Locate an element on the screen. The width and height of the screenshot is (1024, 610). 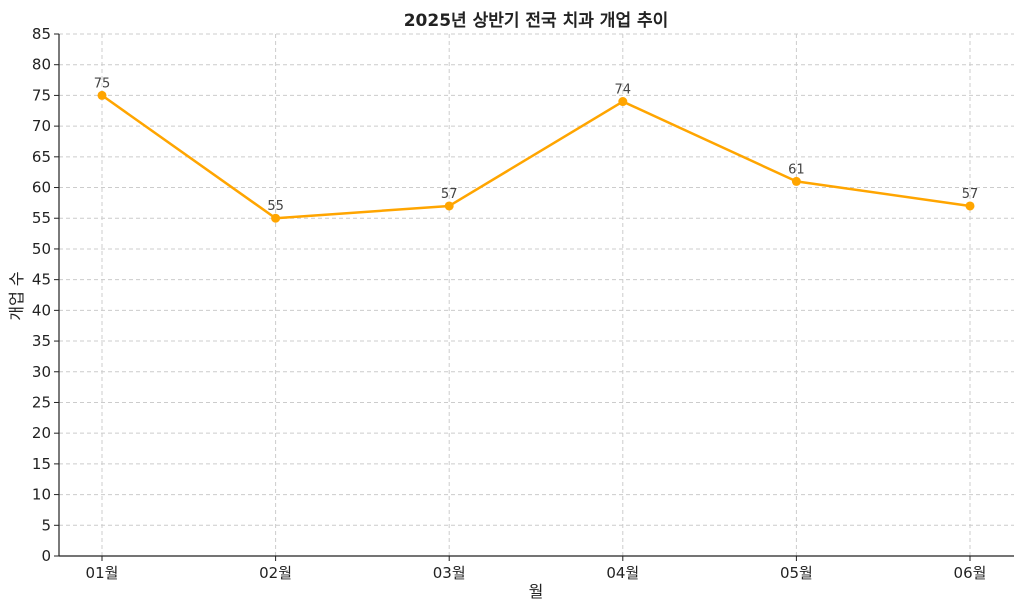
y-axis-label: 개업 수 is located at coordinates (16, 295).